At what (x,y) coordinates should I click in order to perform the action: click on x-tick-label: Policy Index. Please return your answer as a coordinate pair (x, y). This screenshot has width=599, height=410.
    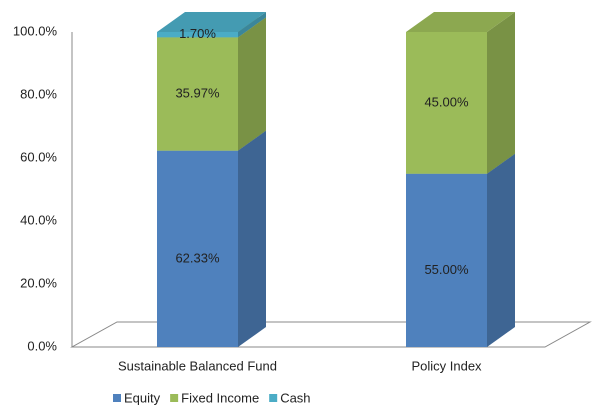
    Looking at the image, I should click on (446, 365).